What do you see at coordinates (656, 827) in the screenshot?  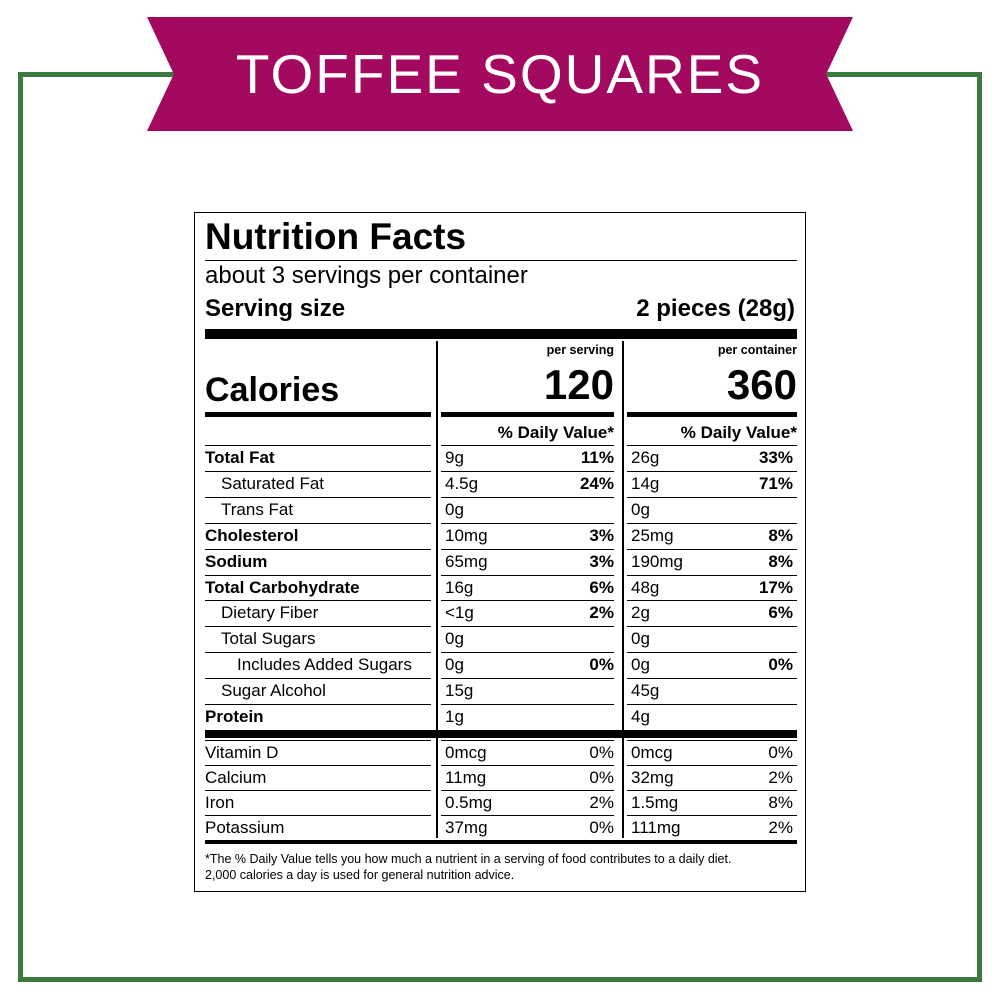 I see `container-amount: 111mg` at bounding box center [656, 827].